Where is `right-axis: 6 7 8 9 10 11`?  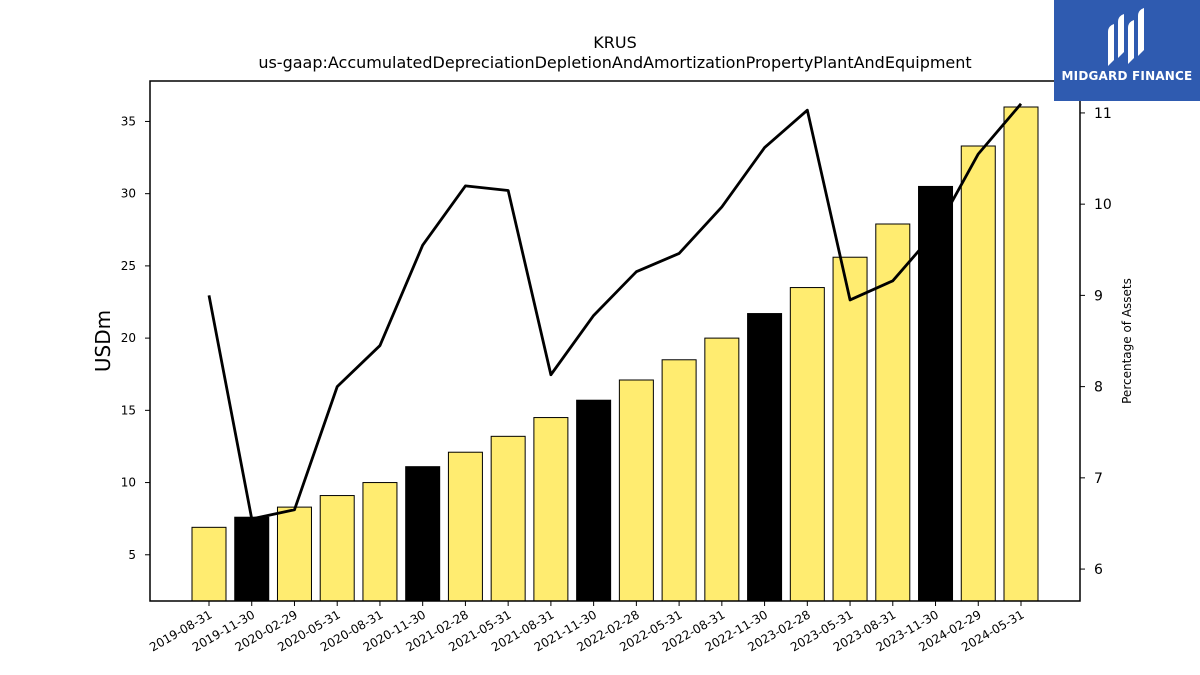 right-axis: 6 7 8 9 10 11 is located at coordinates (1096, 342).